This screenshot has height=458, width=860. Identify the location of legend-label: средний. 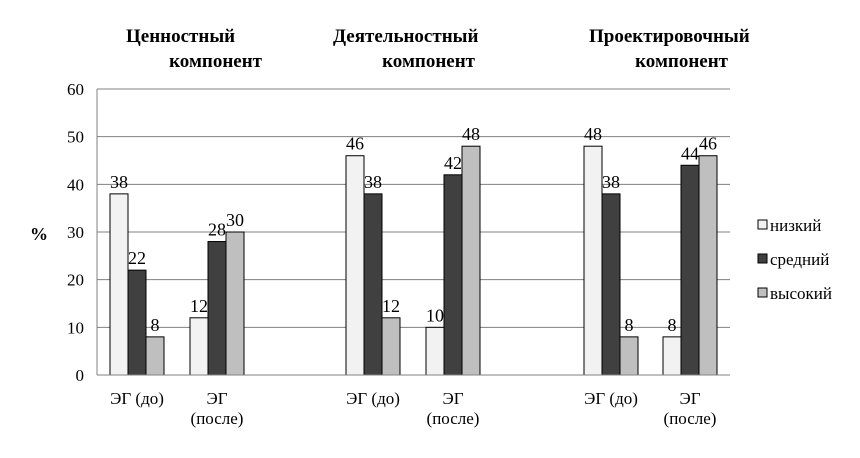
(799, 259).